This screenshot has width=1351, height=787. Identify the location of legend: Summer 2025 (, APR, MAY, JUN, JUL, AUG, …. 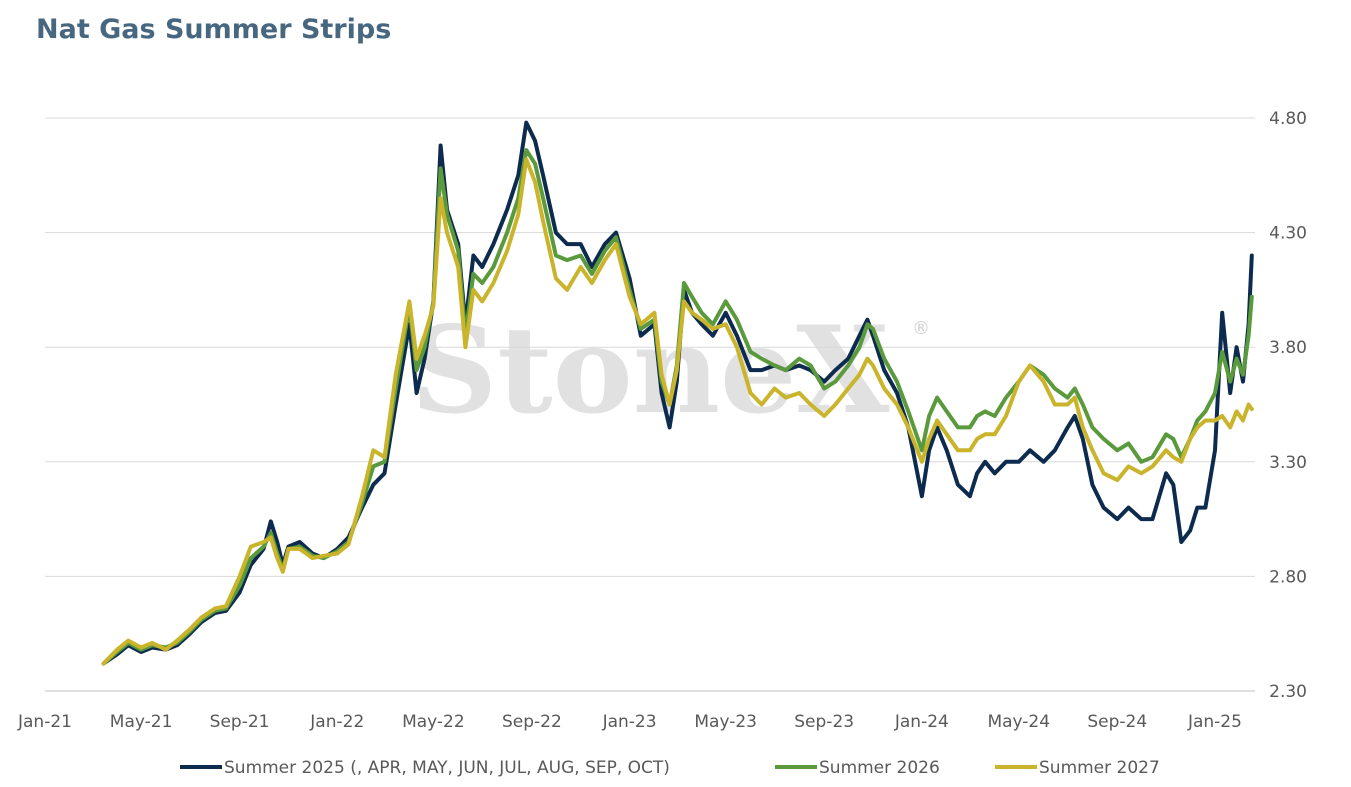
(670, 768).